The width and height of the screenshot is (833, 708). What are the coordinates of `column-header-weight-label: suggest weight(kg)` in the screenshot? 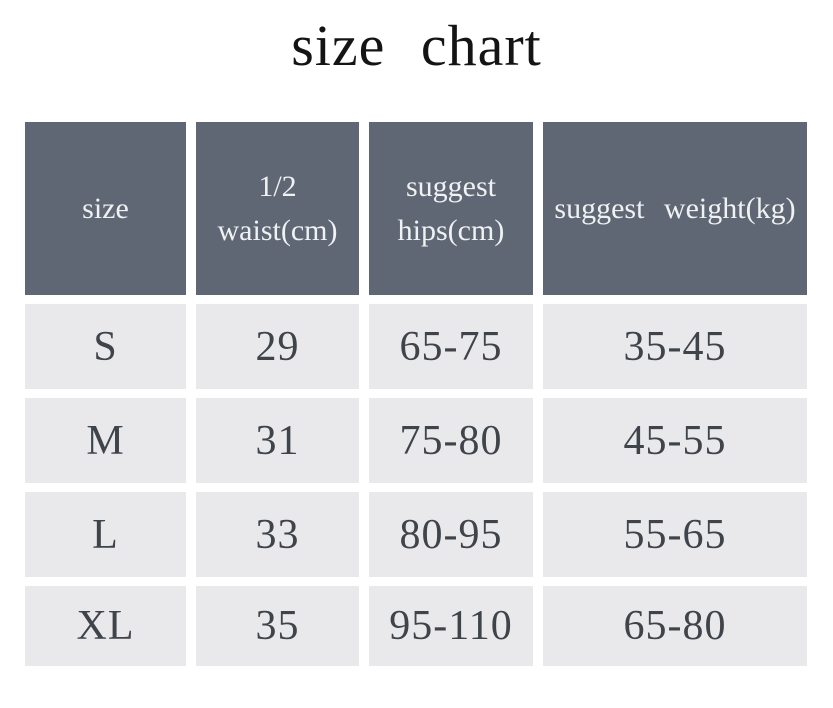 It's located at (675, 208).